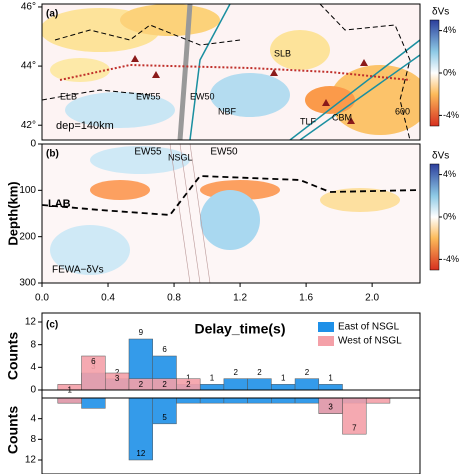 This screenshot has width=474, height=474. What do you see at coordinates (27, 283) in the screenshot?
I see `y-tick-label: 300` at bounding box center [27, 283].